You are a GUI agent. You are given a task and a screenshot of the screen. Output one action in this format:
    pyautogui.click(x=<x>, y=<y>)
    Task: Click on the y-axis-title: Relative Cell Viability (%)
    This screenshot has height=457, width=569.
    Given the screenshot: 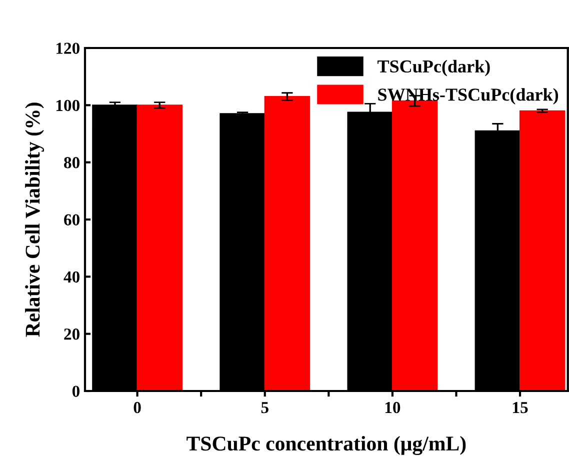 What is the action you would take?
    pyautogui.click(x=34, y=219)
    